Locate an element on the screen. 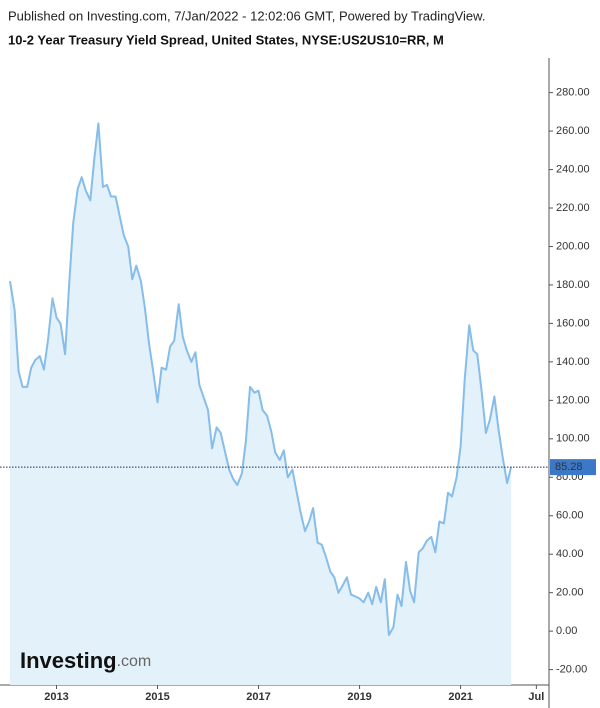 This screenshot has height=708, width=600. y-tick-label: 260.00 is located at coordinates (573, 131).